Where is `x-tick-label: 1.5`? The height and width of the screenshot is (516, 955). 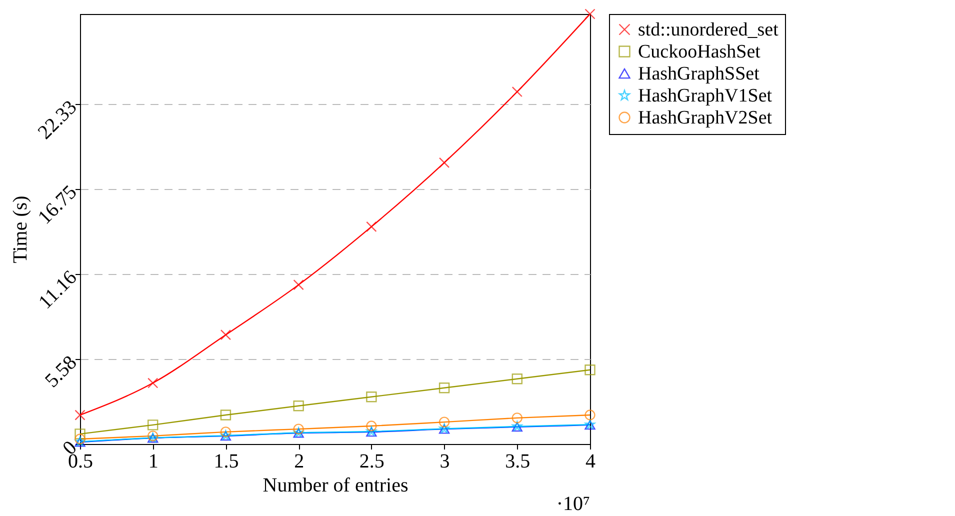 x-tick-label: 1.5 is located at coordinates (226, 461).